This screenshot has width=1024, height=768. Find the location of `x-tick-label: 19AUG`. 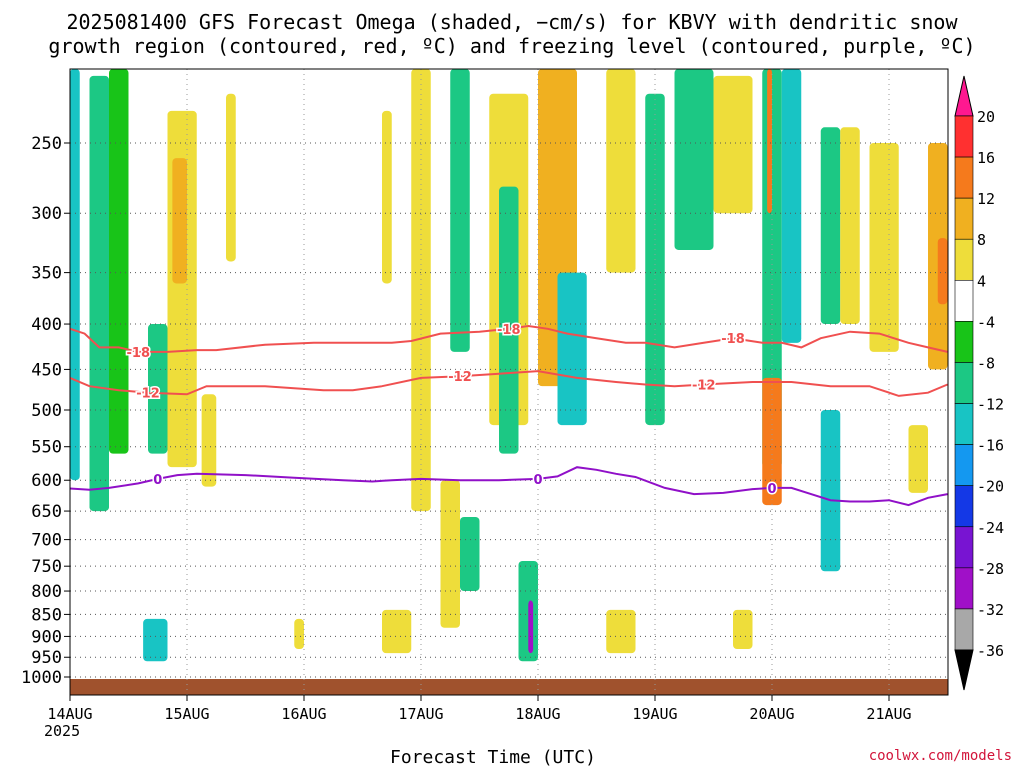

x-tick-label: 19AUG is located at coordinates (654, 714).